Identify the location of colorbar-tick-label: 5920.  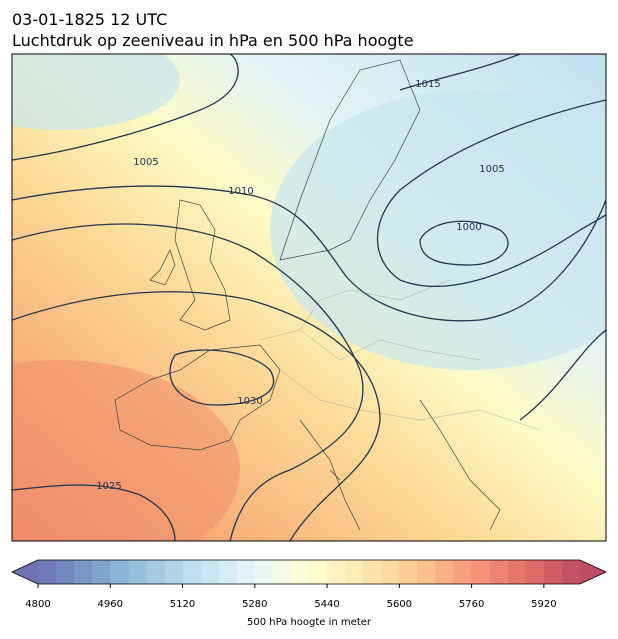
(543, 604).